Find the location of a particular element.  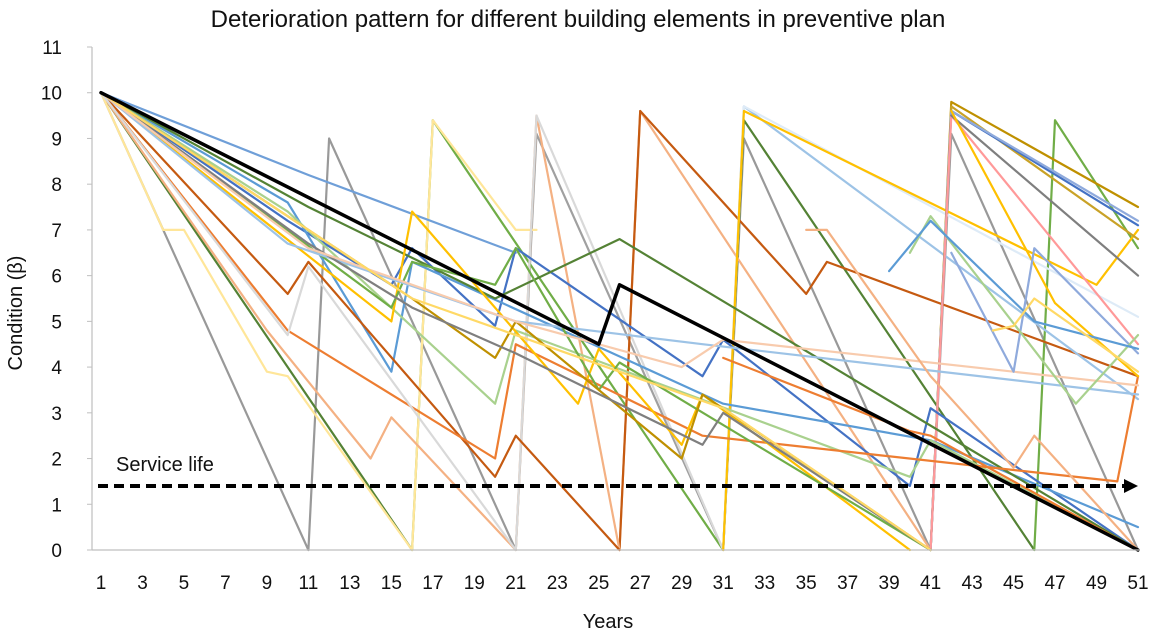

x-tick-label: 25 is located at coordinates (598, 583).